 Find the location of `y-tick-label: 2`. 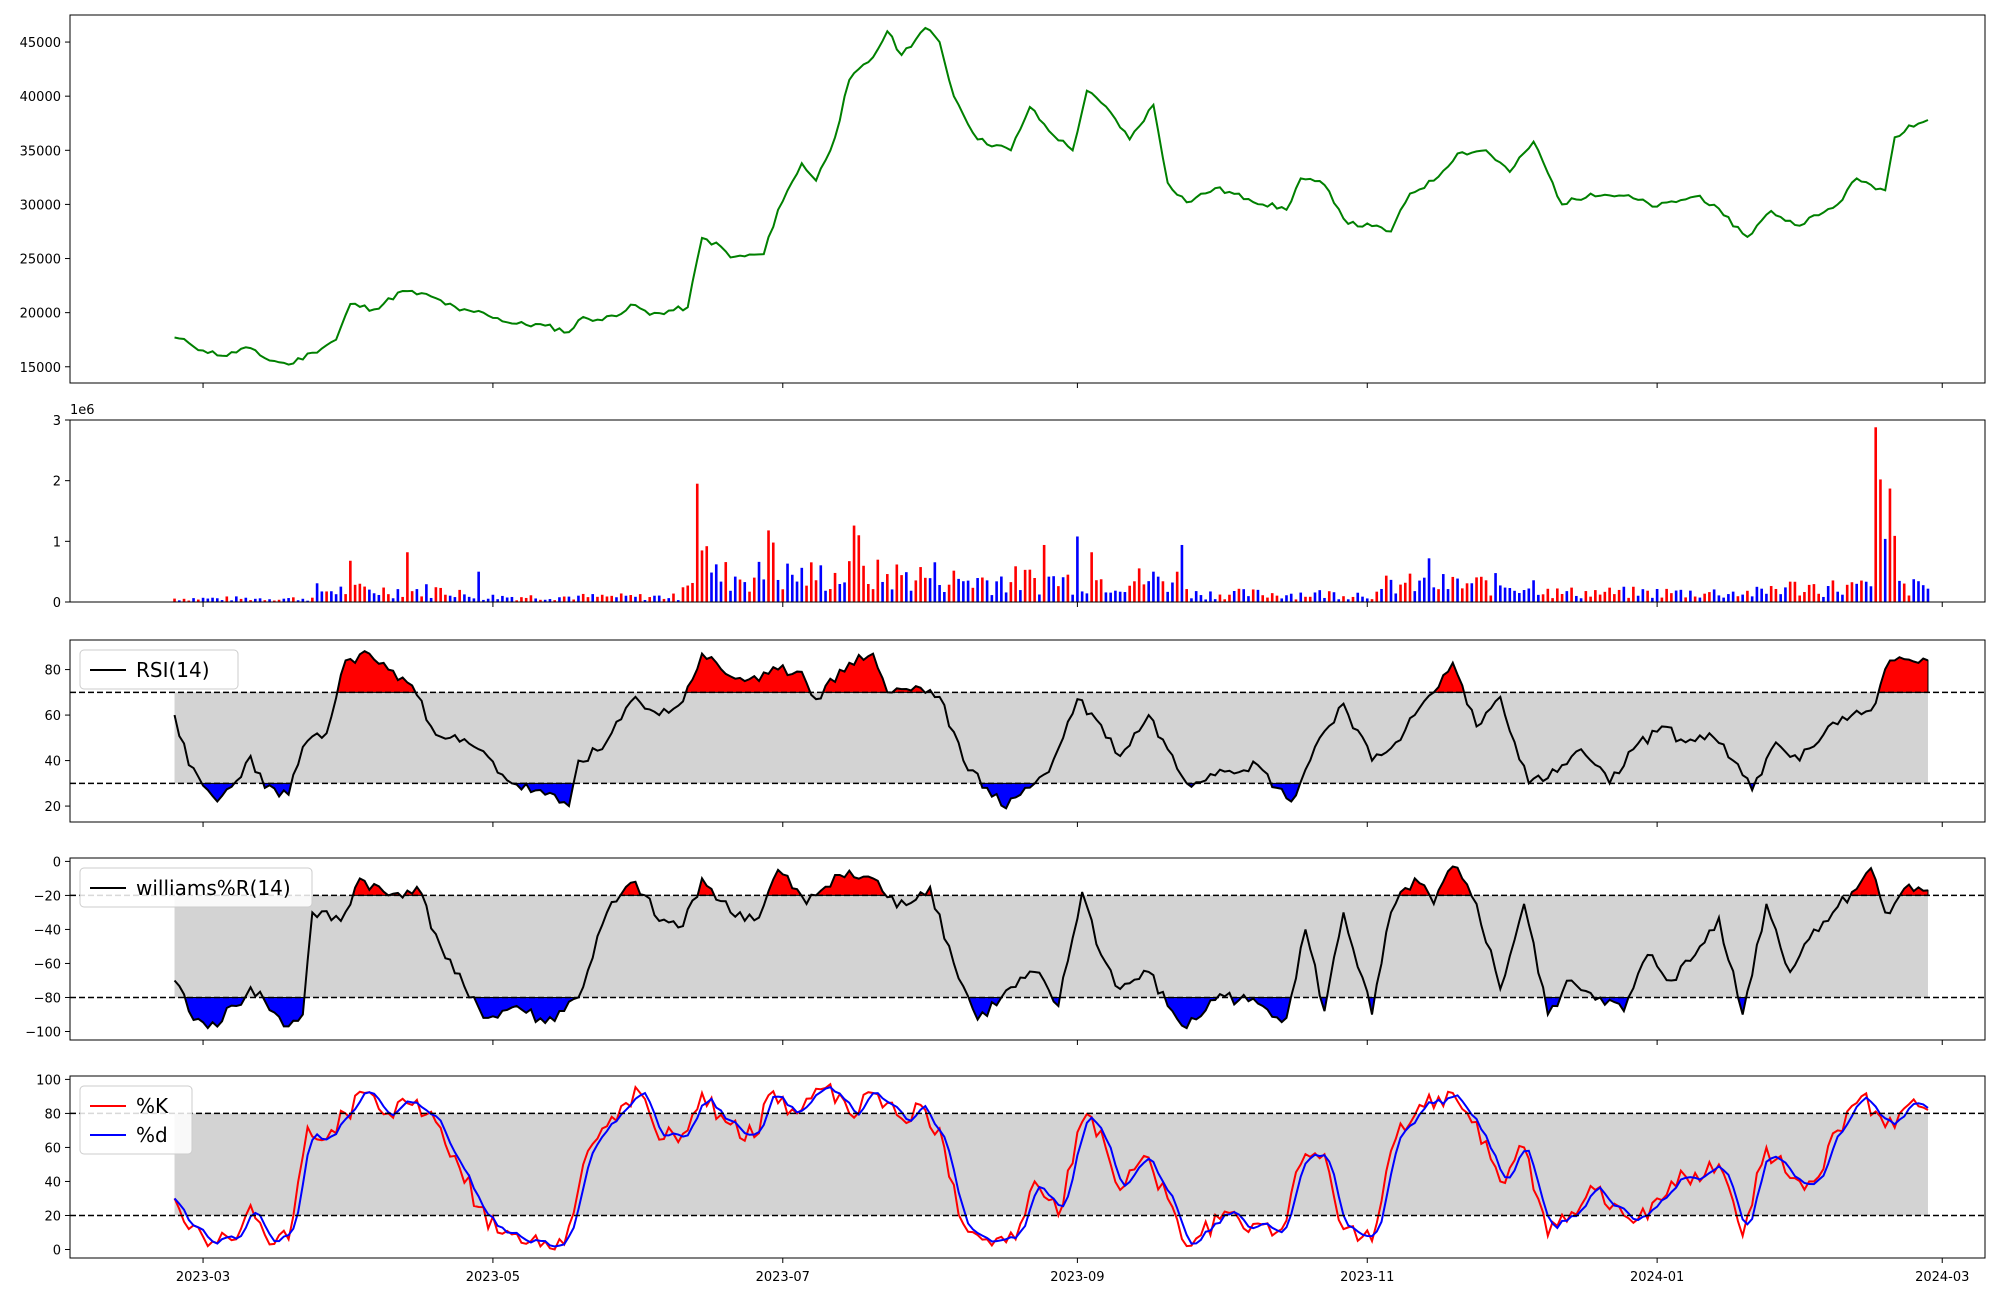

y-tick-label: 2 is located at coordinates (57, 482).